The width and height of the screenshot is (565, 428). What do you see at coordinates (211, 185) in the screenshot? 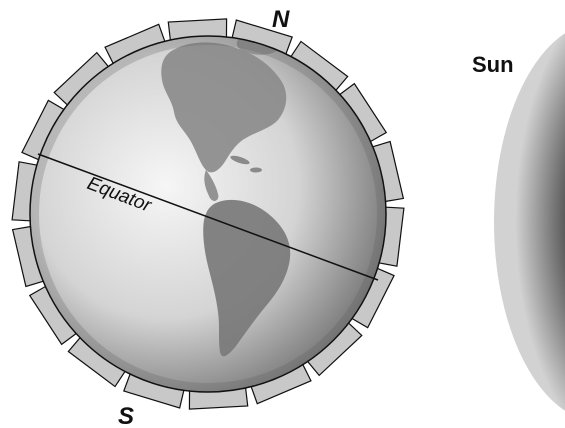
I see `central-america-landmass` at bounding box center [211, 185].